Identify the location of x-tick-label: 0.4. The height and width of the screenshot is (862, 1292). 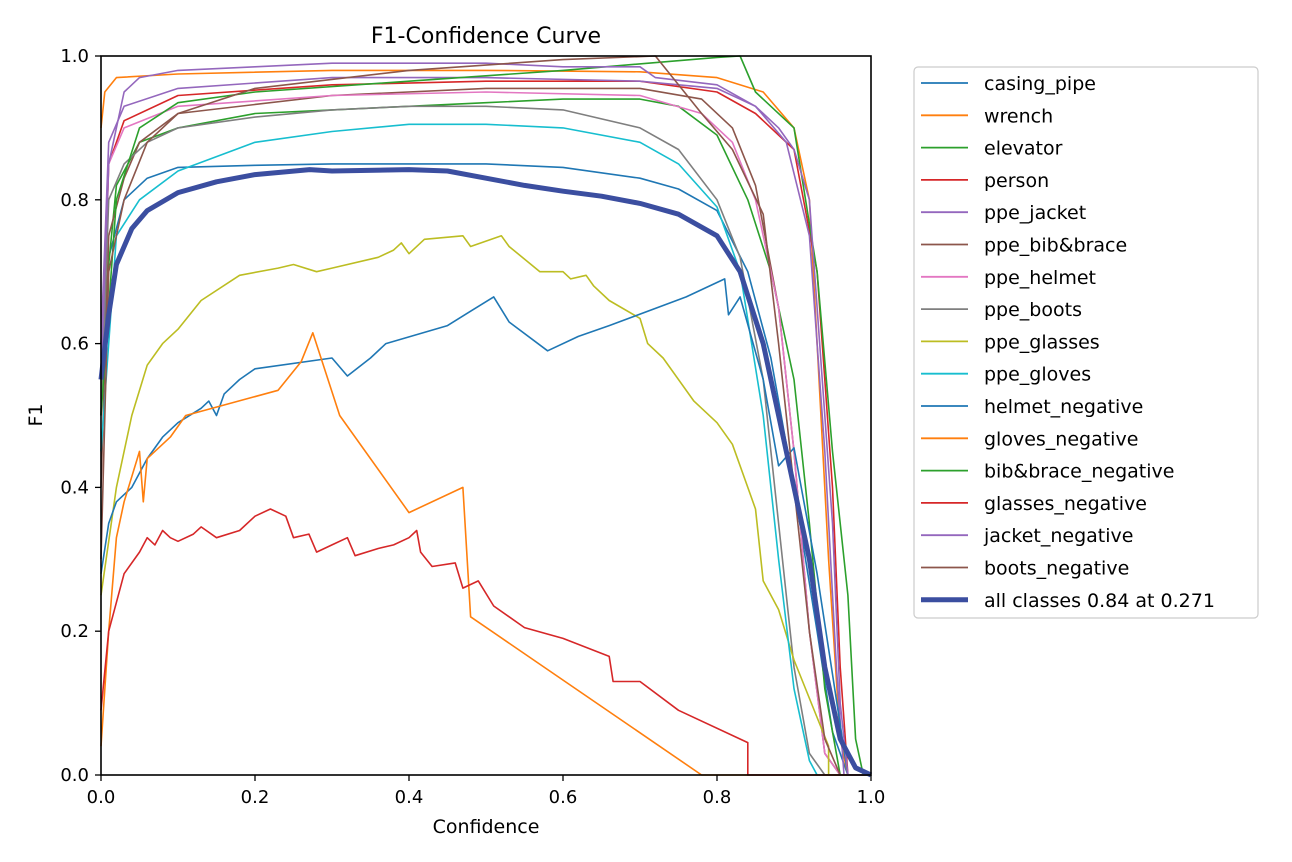
(409, 797).